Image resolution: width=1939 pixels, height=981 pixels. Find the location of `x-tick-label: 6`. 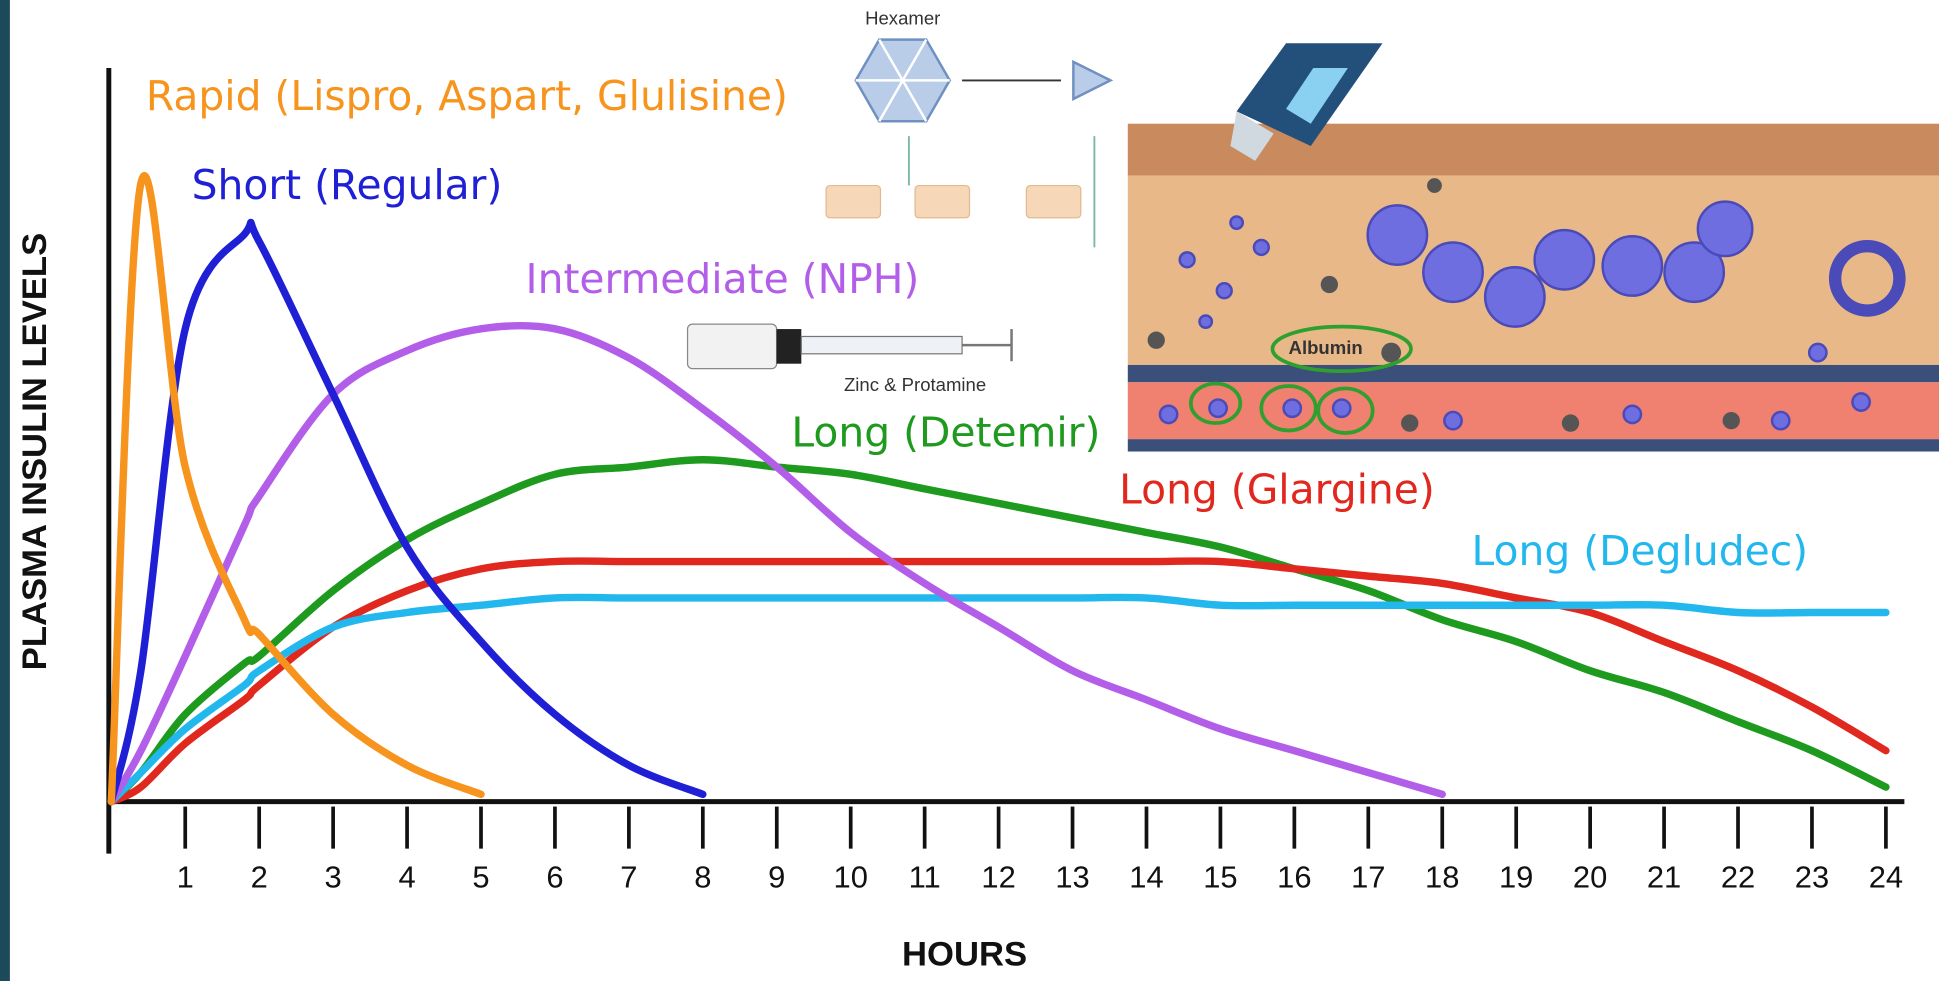

x-tick-label: 6 is located at coordinates (554, 877).